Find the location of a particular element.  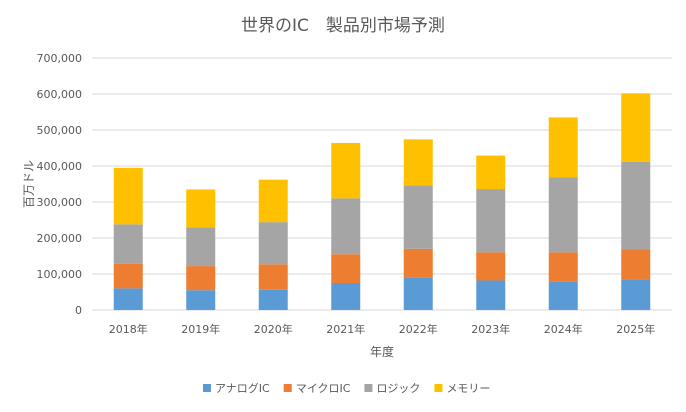

legend: アナログIC マイクロIC ロジック メモリー is located at coordinates (346, 388).